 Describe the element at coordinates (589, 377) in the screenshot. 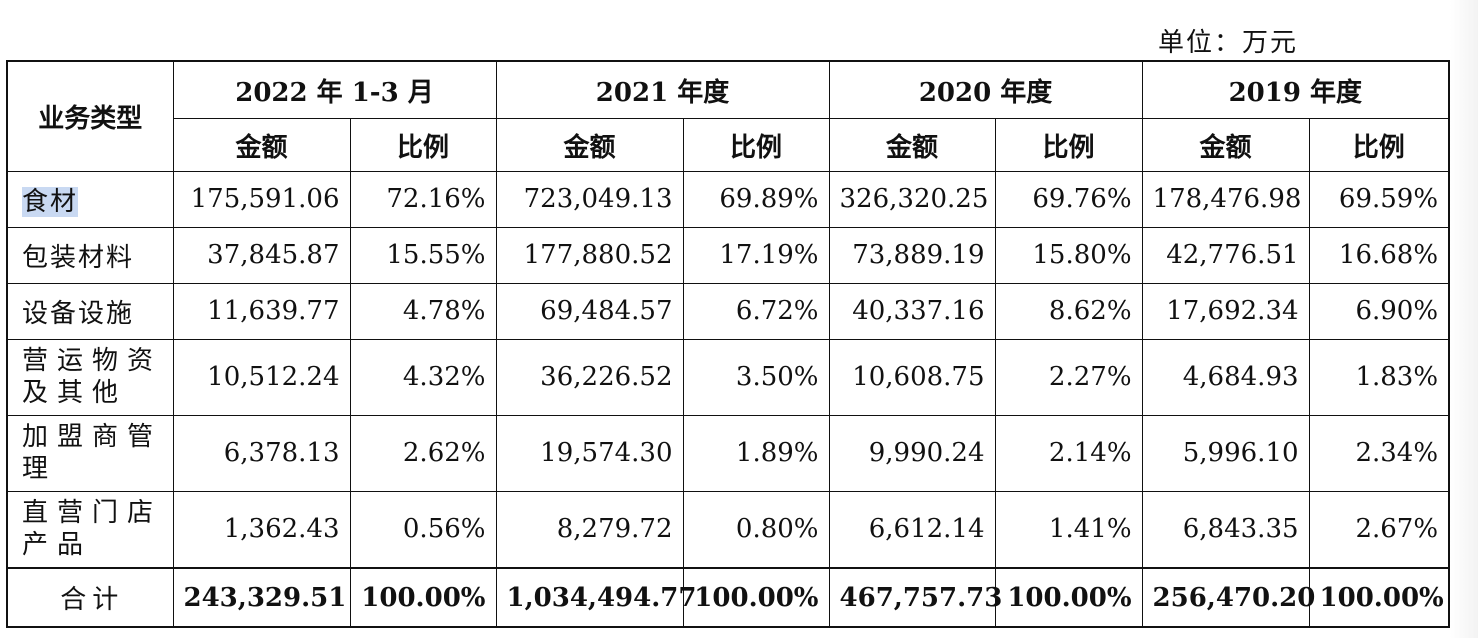

I see `cell-amount: 36,226.52` at that location.